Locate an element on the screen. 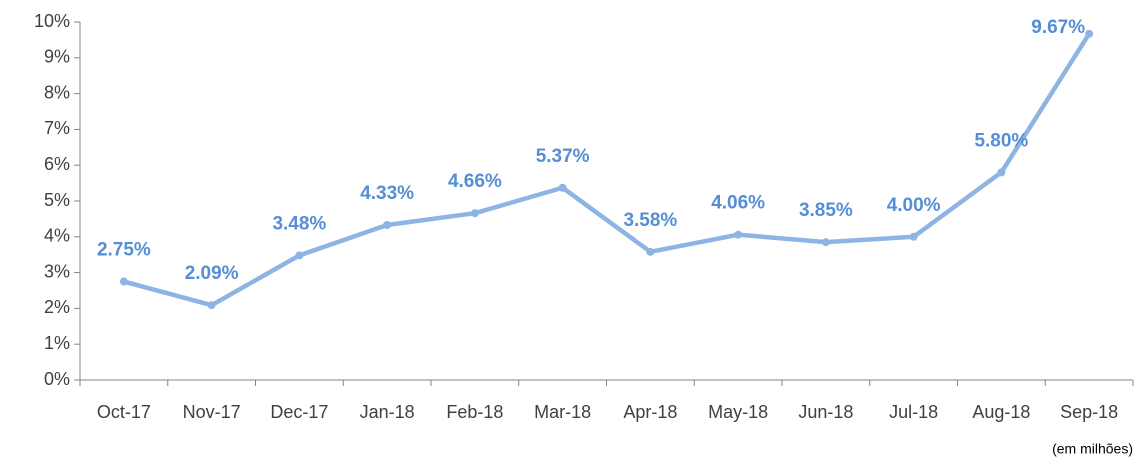  annotation: (em milhões) is located at coordinates (1092, 449).